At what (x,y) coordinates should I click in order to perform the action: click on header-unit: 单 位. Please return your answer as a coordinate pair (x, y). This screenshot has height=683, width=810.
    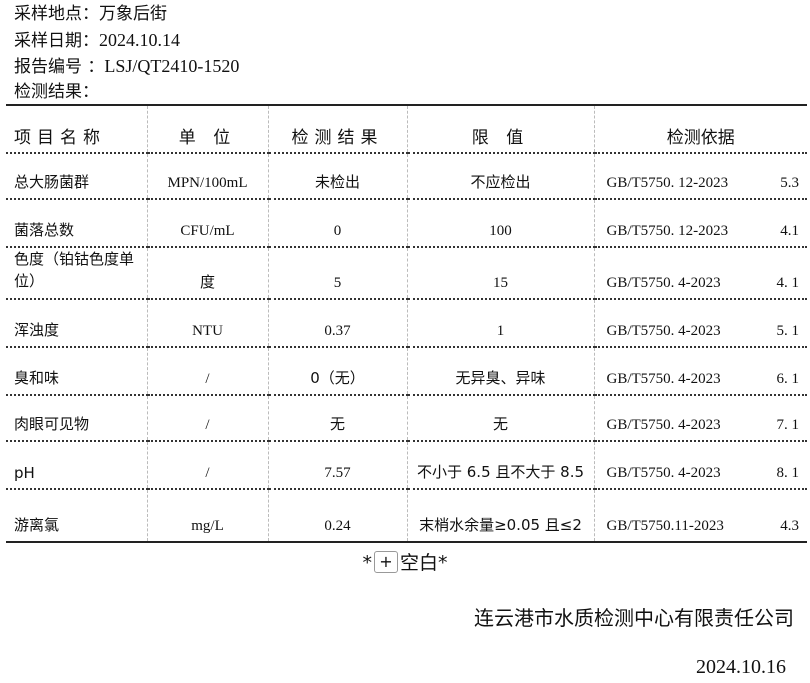
    Looking at the image, I should click on (207, 129).